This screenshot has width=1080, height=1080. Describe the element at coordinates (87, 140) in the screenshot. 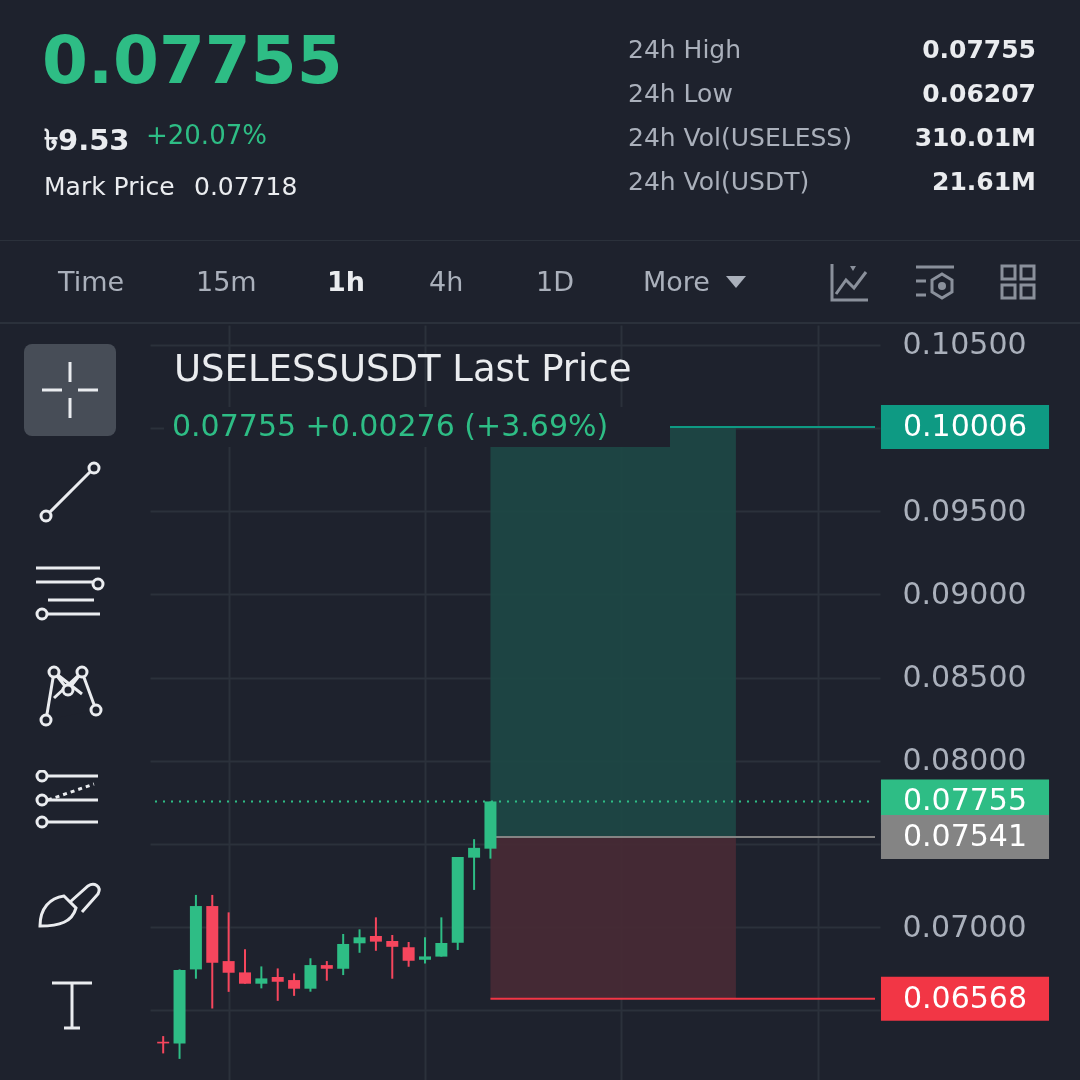

I see `text: ৳9.53` at that location.